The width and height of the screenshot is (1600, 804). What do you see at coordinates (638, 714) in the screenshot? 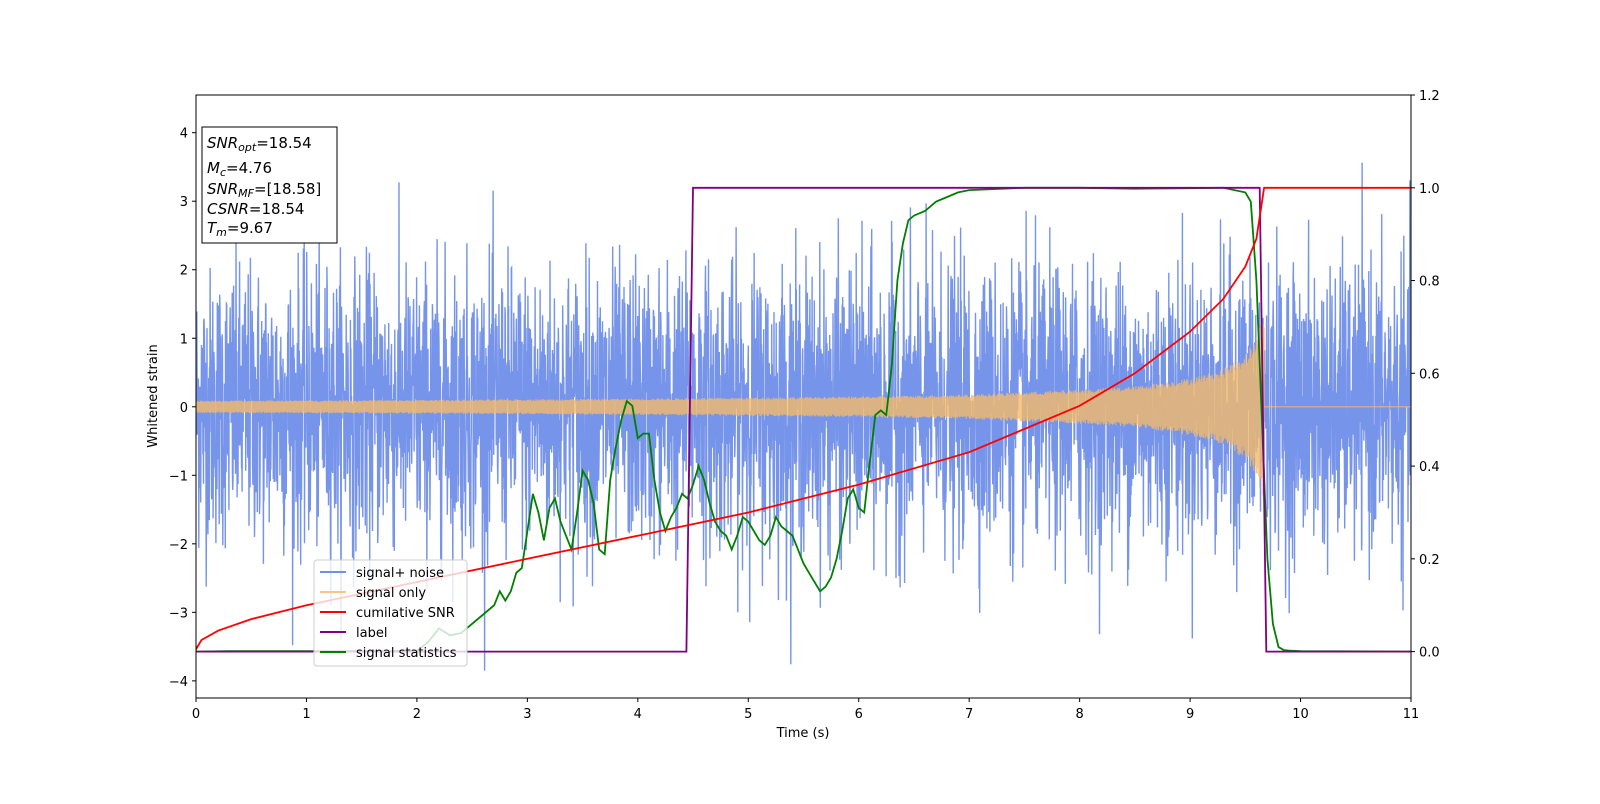
I see `x-tick-label: 4` at bounding box center [638, 714].